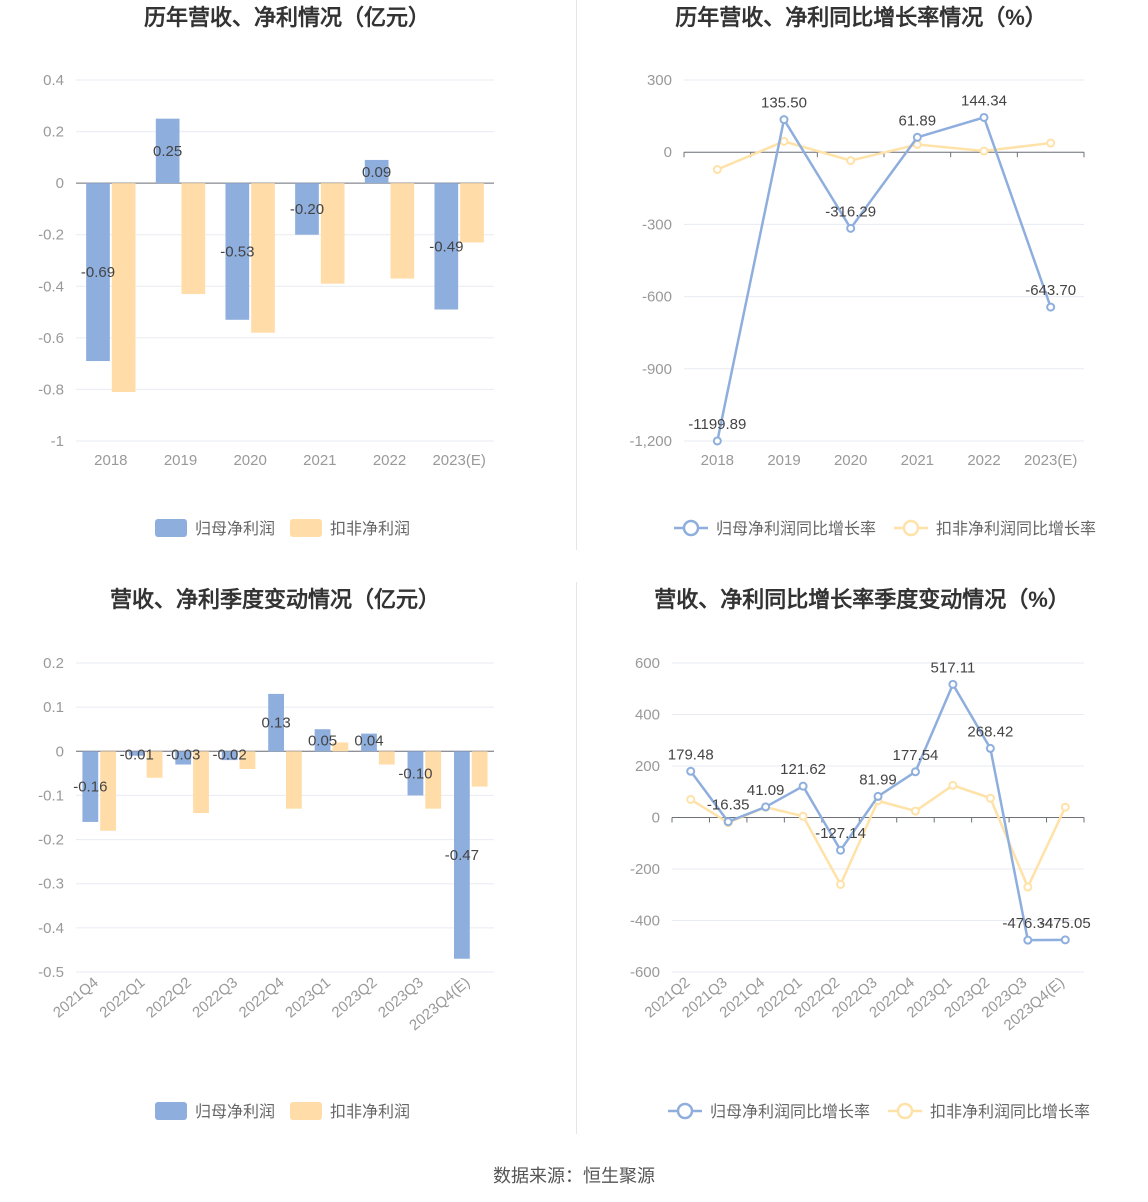 Image resolution: width=1148 pixels, height=1202 pixels. I want to click on y-tick-label: 200, so click(647, 766).